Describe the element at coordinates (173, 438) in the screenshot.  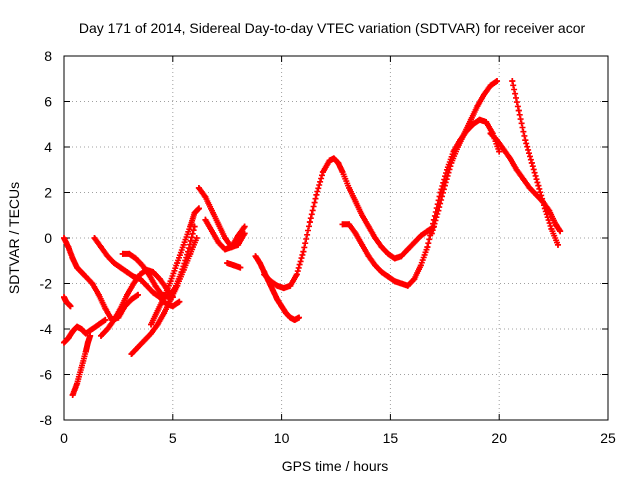
I see `x-tick-label: 5` at that location.